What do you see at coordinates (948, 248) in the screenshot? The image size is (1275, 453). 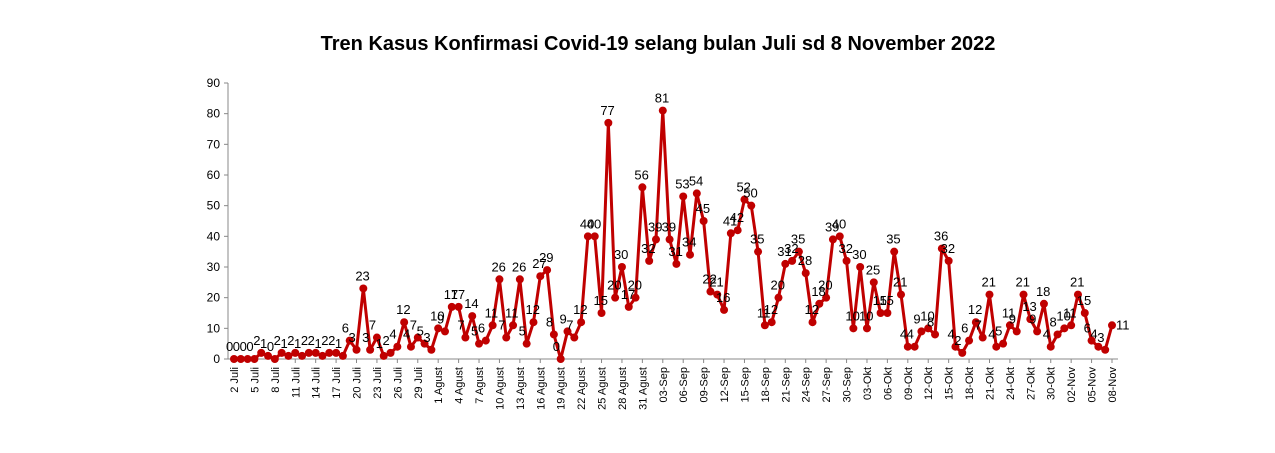 I see `data-label: 32` at bounding box center [948, 248].